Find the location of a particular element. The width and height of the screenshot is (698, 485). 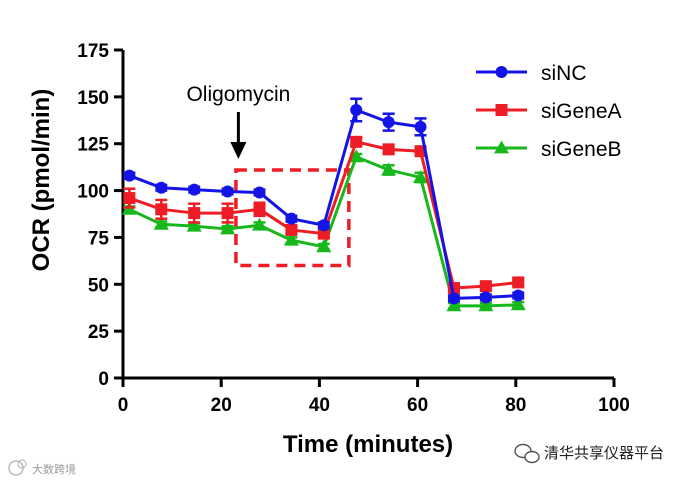

x-tick-label: 40 is located at coordinates (319, 405).